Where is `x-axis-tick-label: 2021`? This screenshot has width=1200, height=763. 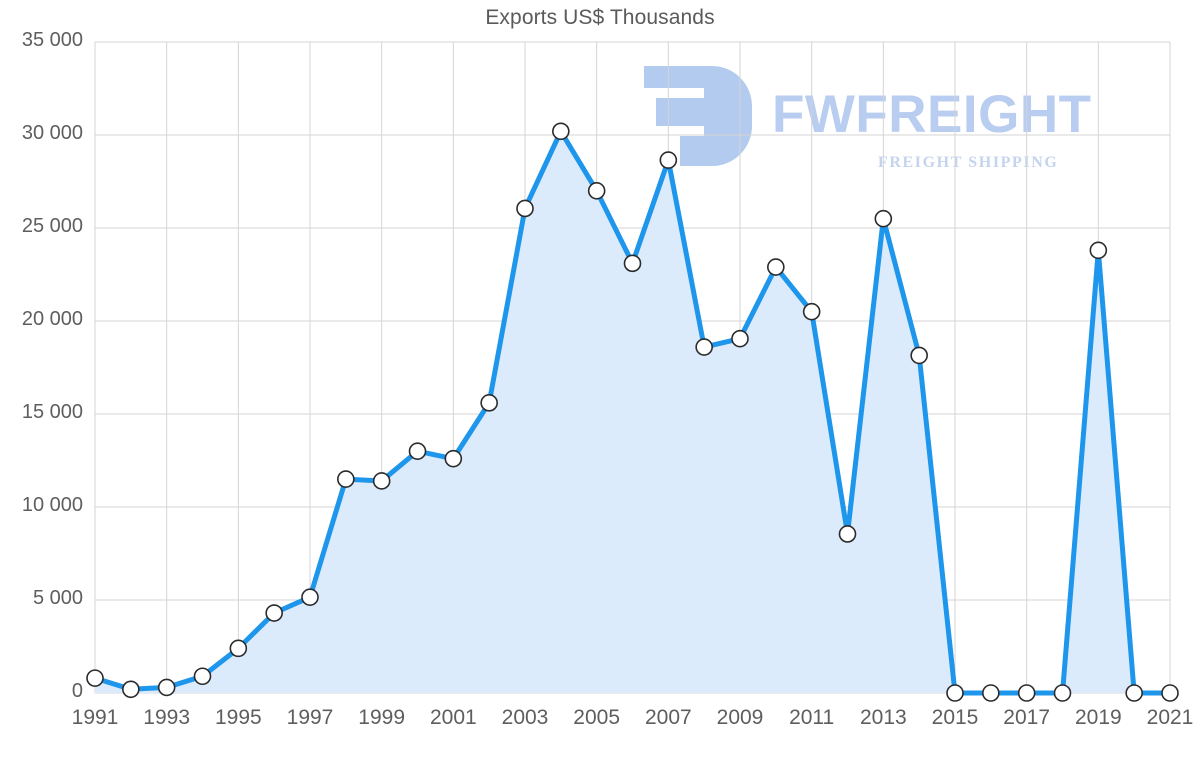
x-axis-tick-label: 2021 is located at coordinates (1170, 717).